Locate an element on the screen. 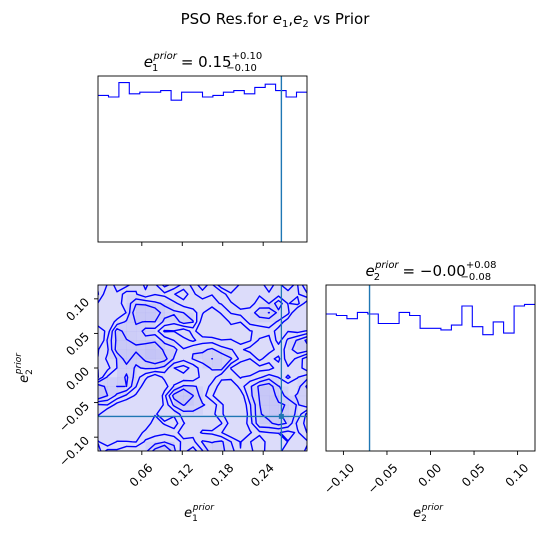 This screenshot has width=550, height=550. e2-xlabel-sup: prior is located at coordinates (432, 508).